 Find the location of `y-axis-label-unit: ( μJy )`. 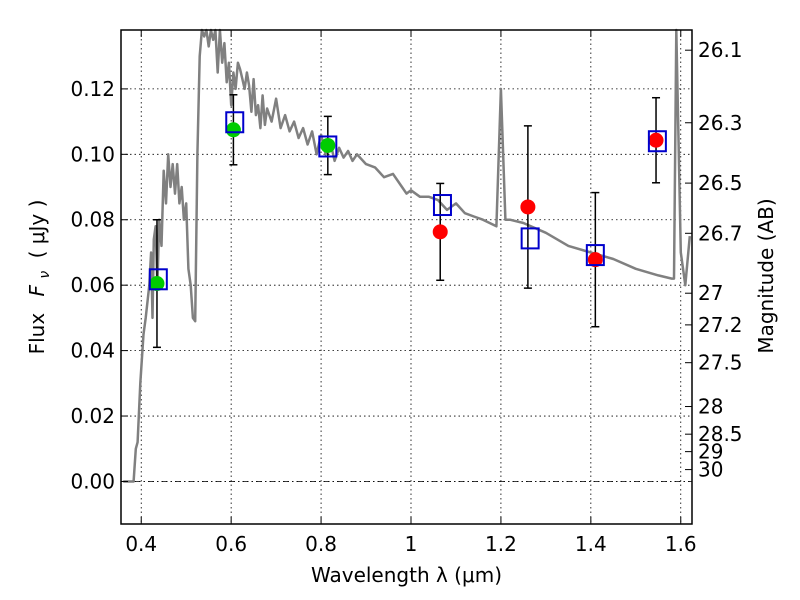

y-axis-label-unit: ( μJy ) is located at coordinates (37, 229).